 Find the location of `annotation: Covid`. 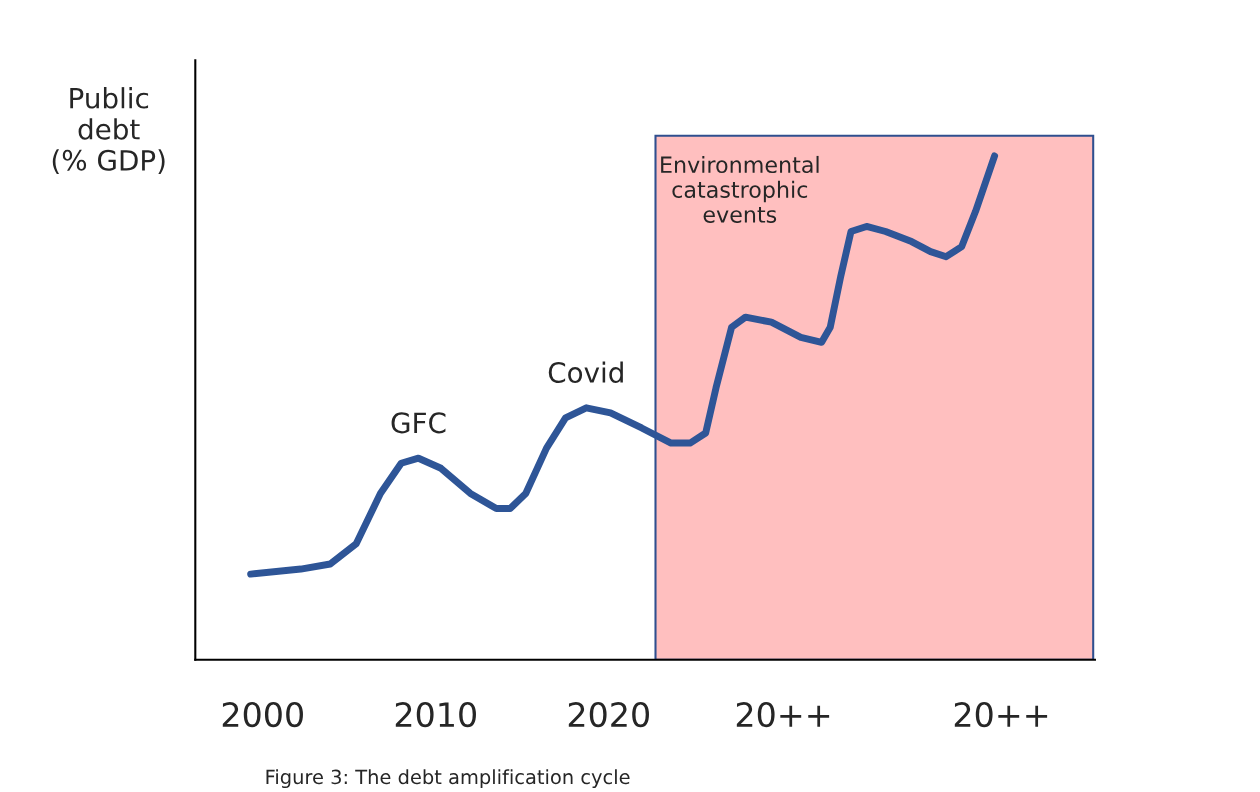

annotation: Covid is located at coordinates (585, 372).